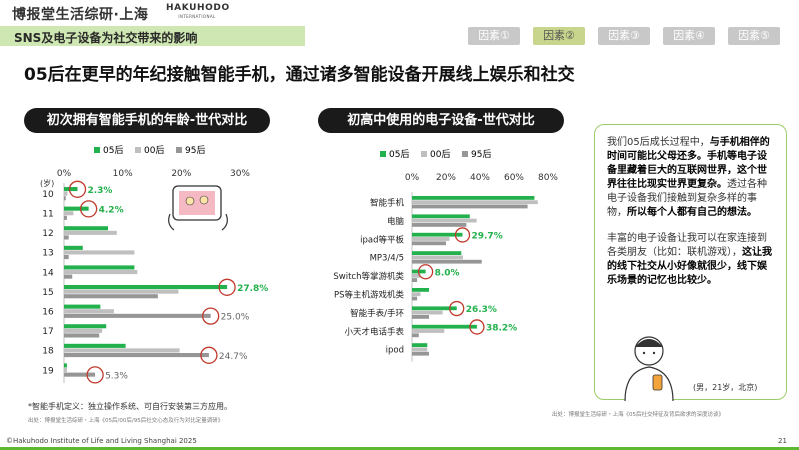 This screenshot has height=450, width=799. Describe the element at coordinates (396, 221) in the screenshot. I see `category-label: 电脑` at that location.